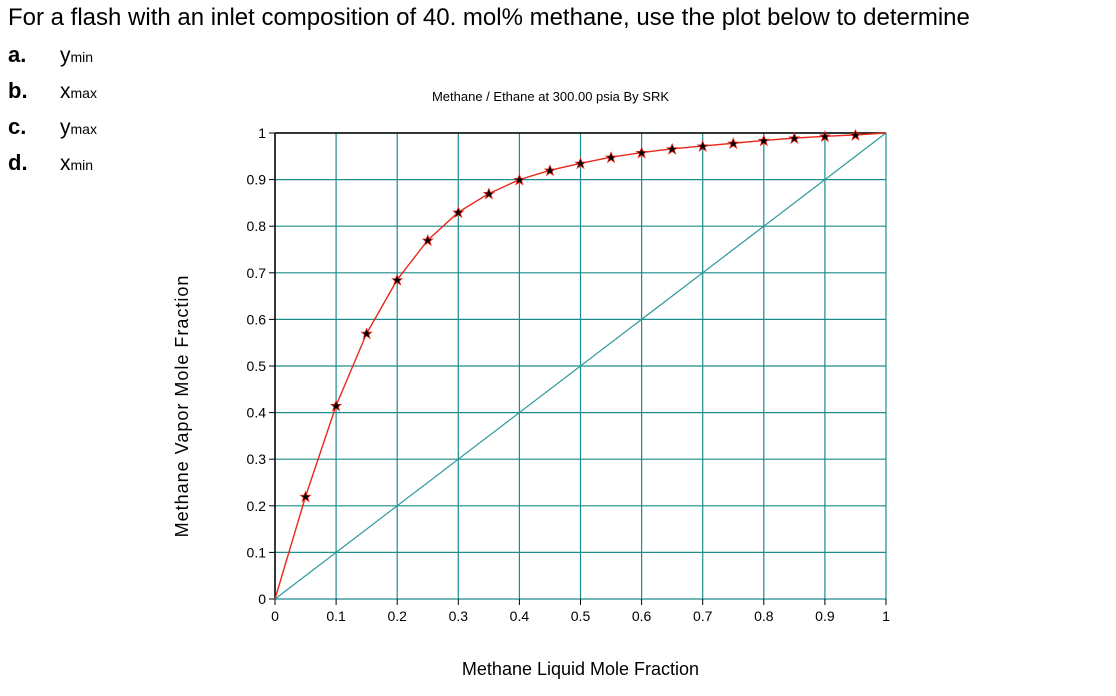 The height and width of the screenshot is (696, 1116). What do you see at coordinates (886, 616) in the screenshot?
I see `x-tick-label: 1` at bounding box center [886, 616].